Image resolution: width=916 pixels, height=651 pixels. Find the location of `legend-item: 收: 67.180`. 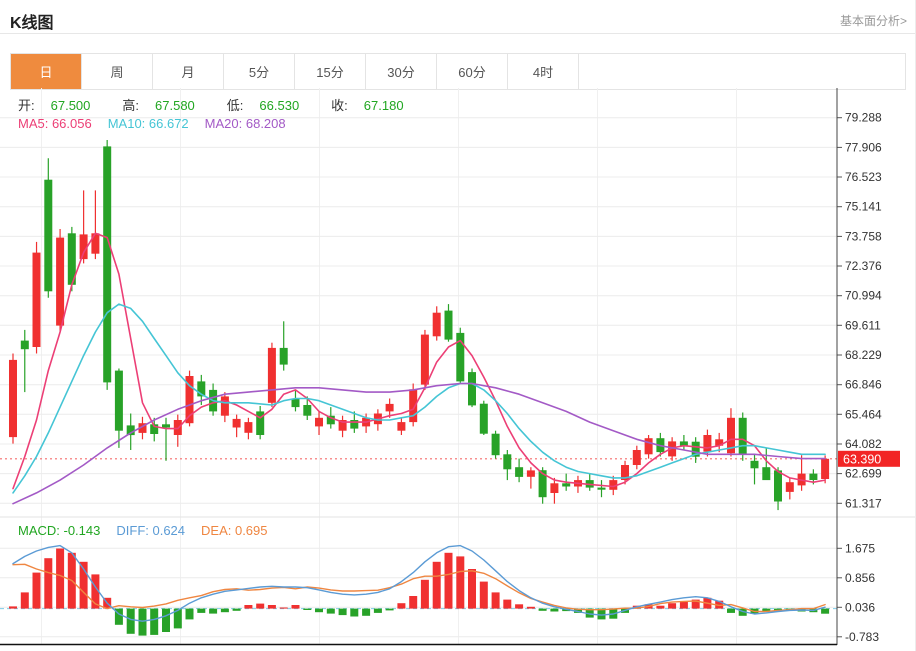

legend-item: 收: 67.180 is located at coordinates (367, 105).